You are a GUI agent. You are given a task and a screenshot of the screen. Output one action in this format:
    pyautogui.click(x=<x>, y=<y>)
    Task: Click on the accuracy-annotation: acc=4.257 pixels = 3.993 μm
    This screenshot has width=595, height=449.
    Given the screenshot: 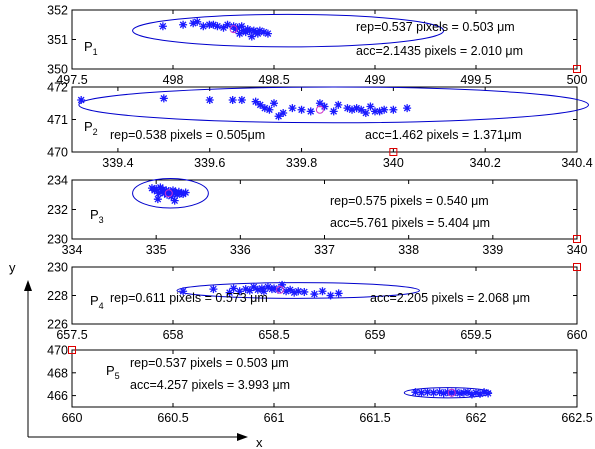 What is the action you would take?
    pyautogui.click(x=210, y=385)
    